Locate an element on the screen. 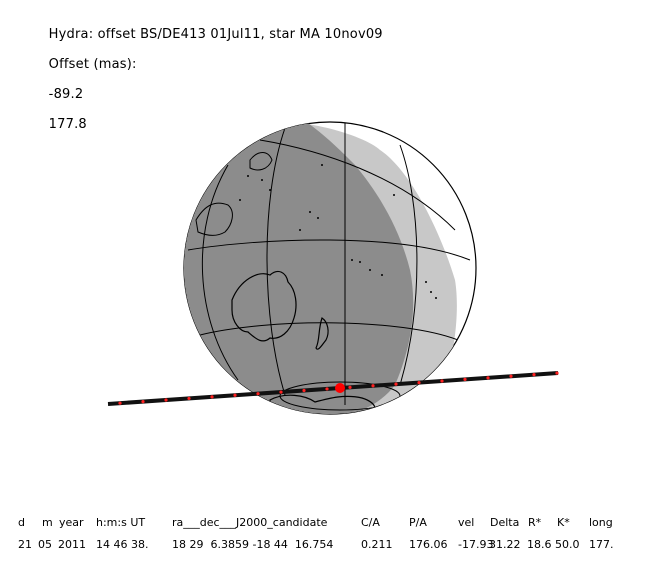 This screenshot has width=645, height=568. offset-label: Offset (mas): is located at coordinates (92, 64).